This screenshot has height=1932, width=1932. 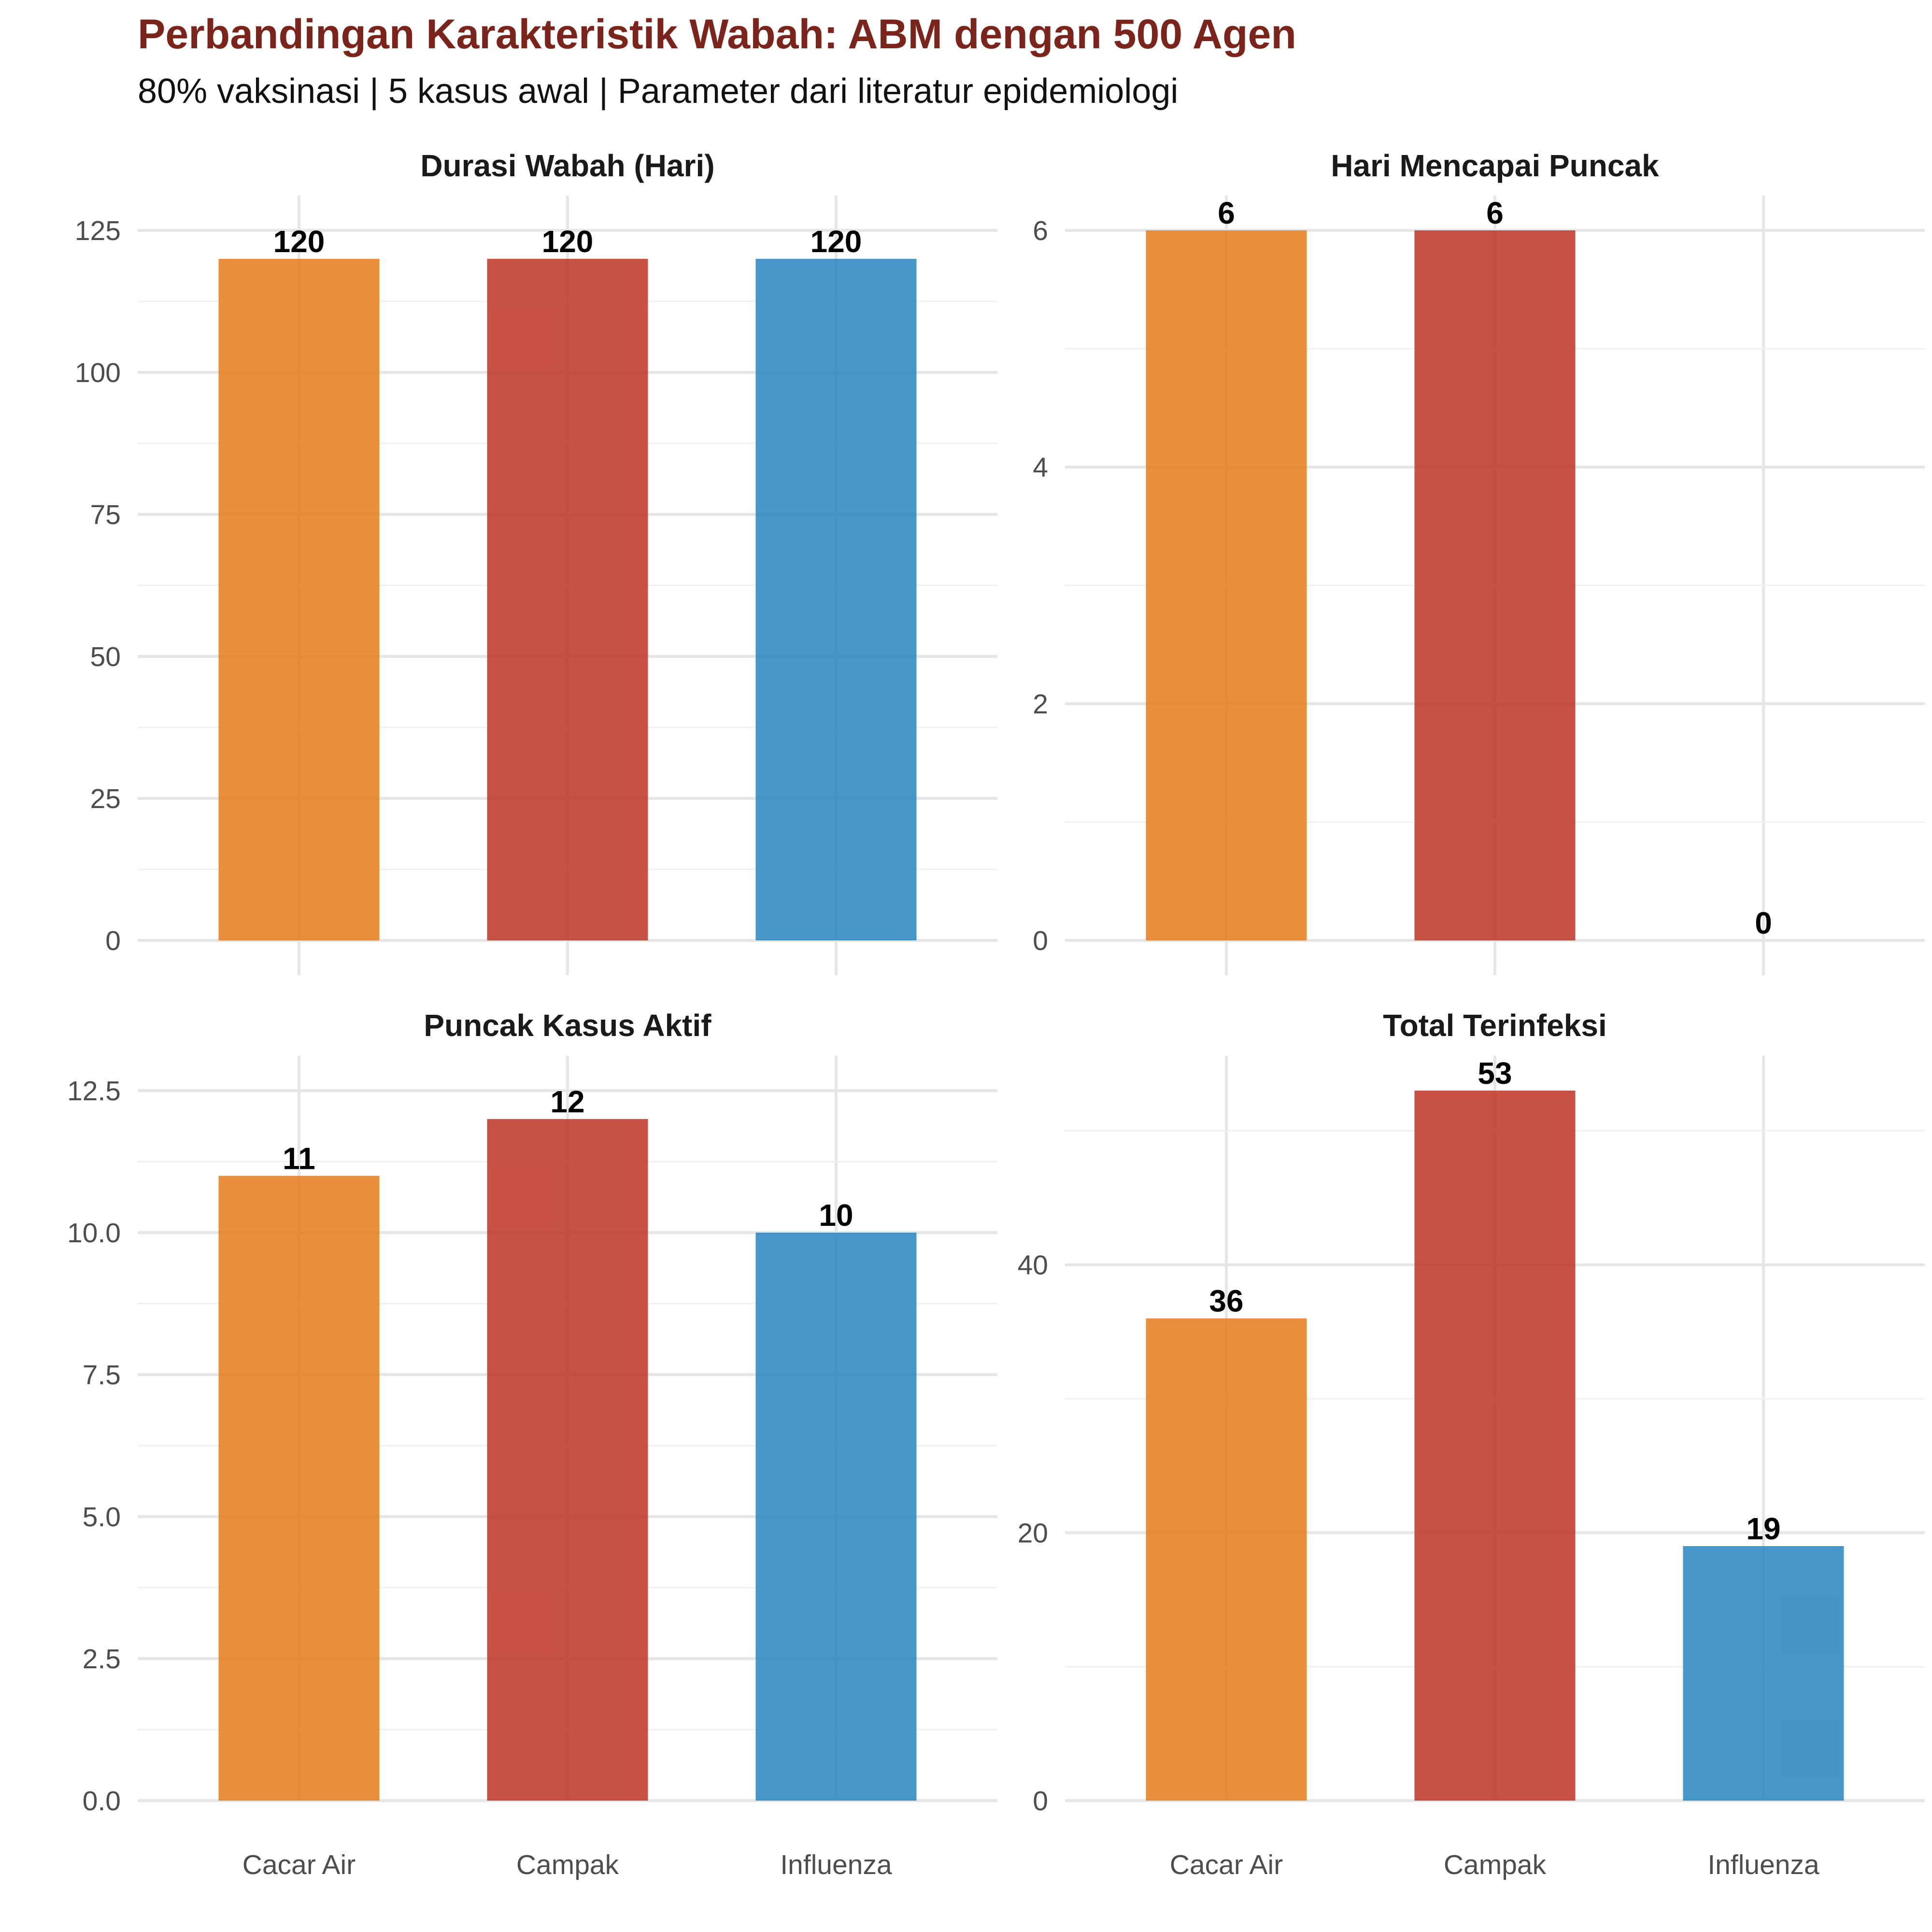 I want to click on data-label: 10, so click(x=836, y=1215).